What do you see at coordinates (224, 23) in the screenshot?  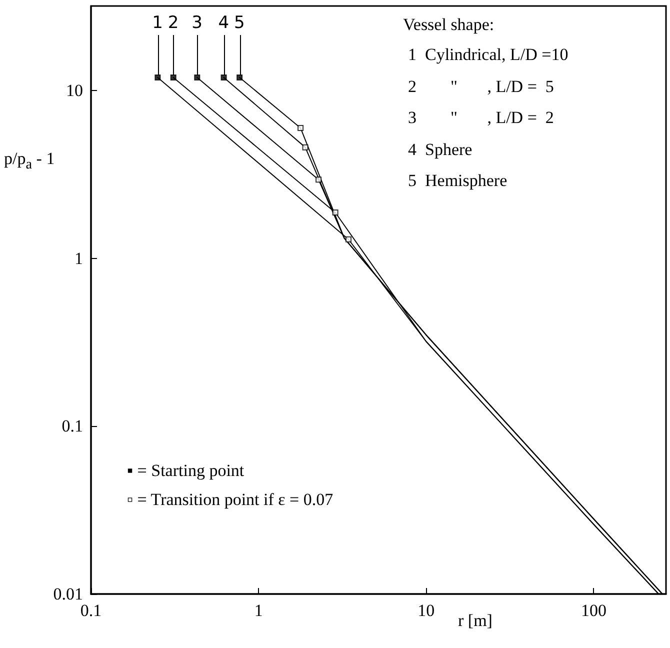 I see `text: 4` at bounding box center [224, 23].